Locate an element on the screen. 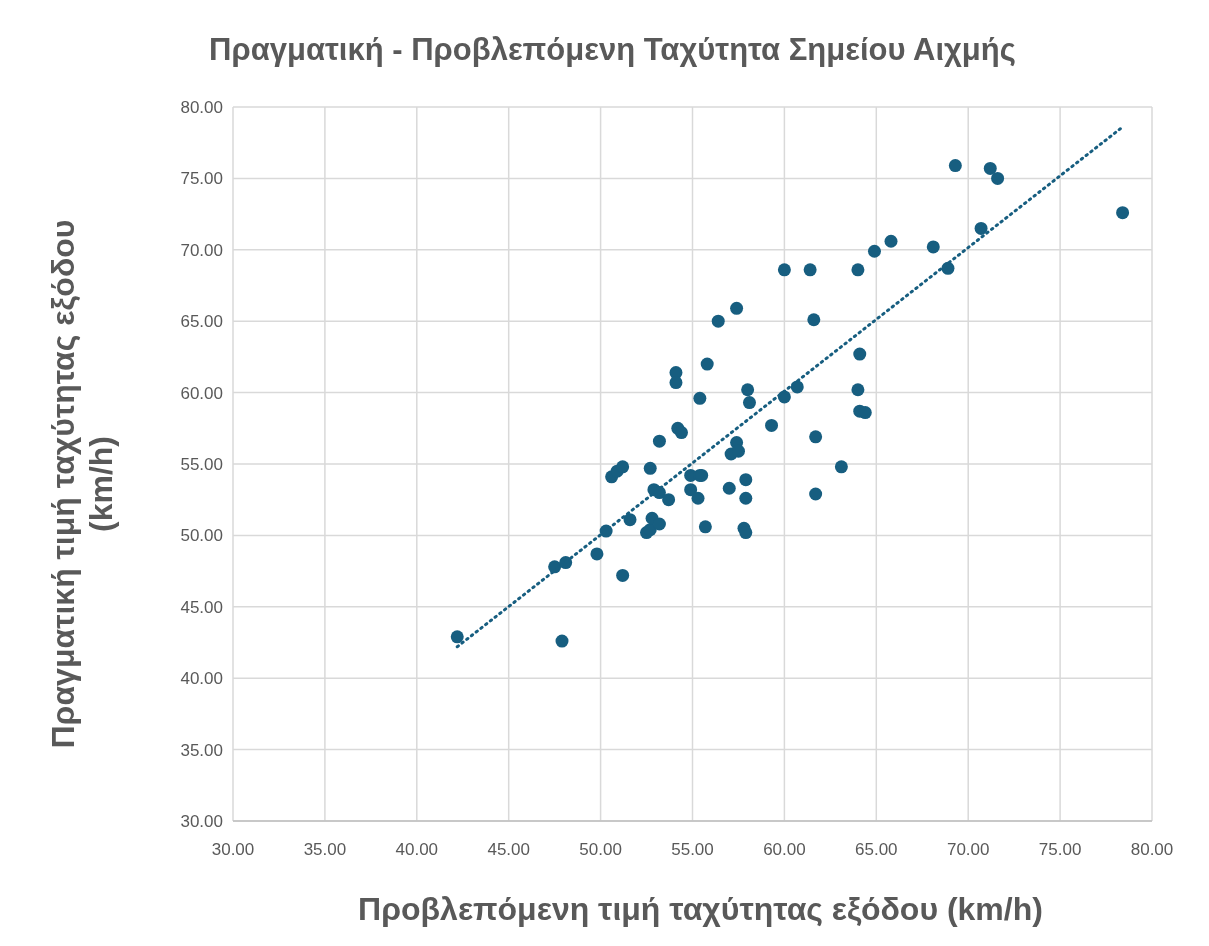 The width and height of the screenshot is (1209, 946). y-tick-label: 60.00 is located at coordinates (201, 393).